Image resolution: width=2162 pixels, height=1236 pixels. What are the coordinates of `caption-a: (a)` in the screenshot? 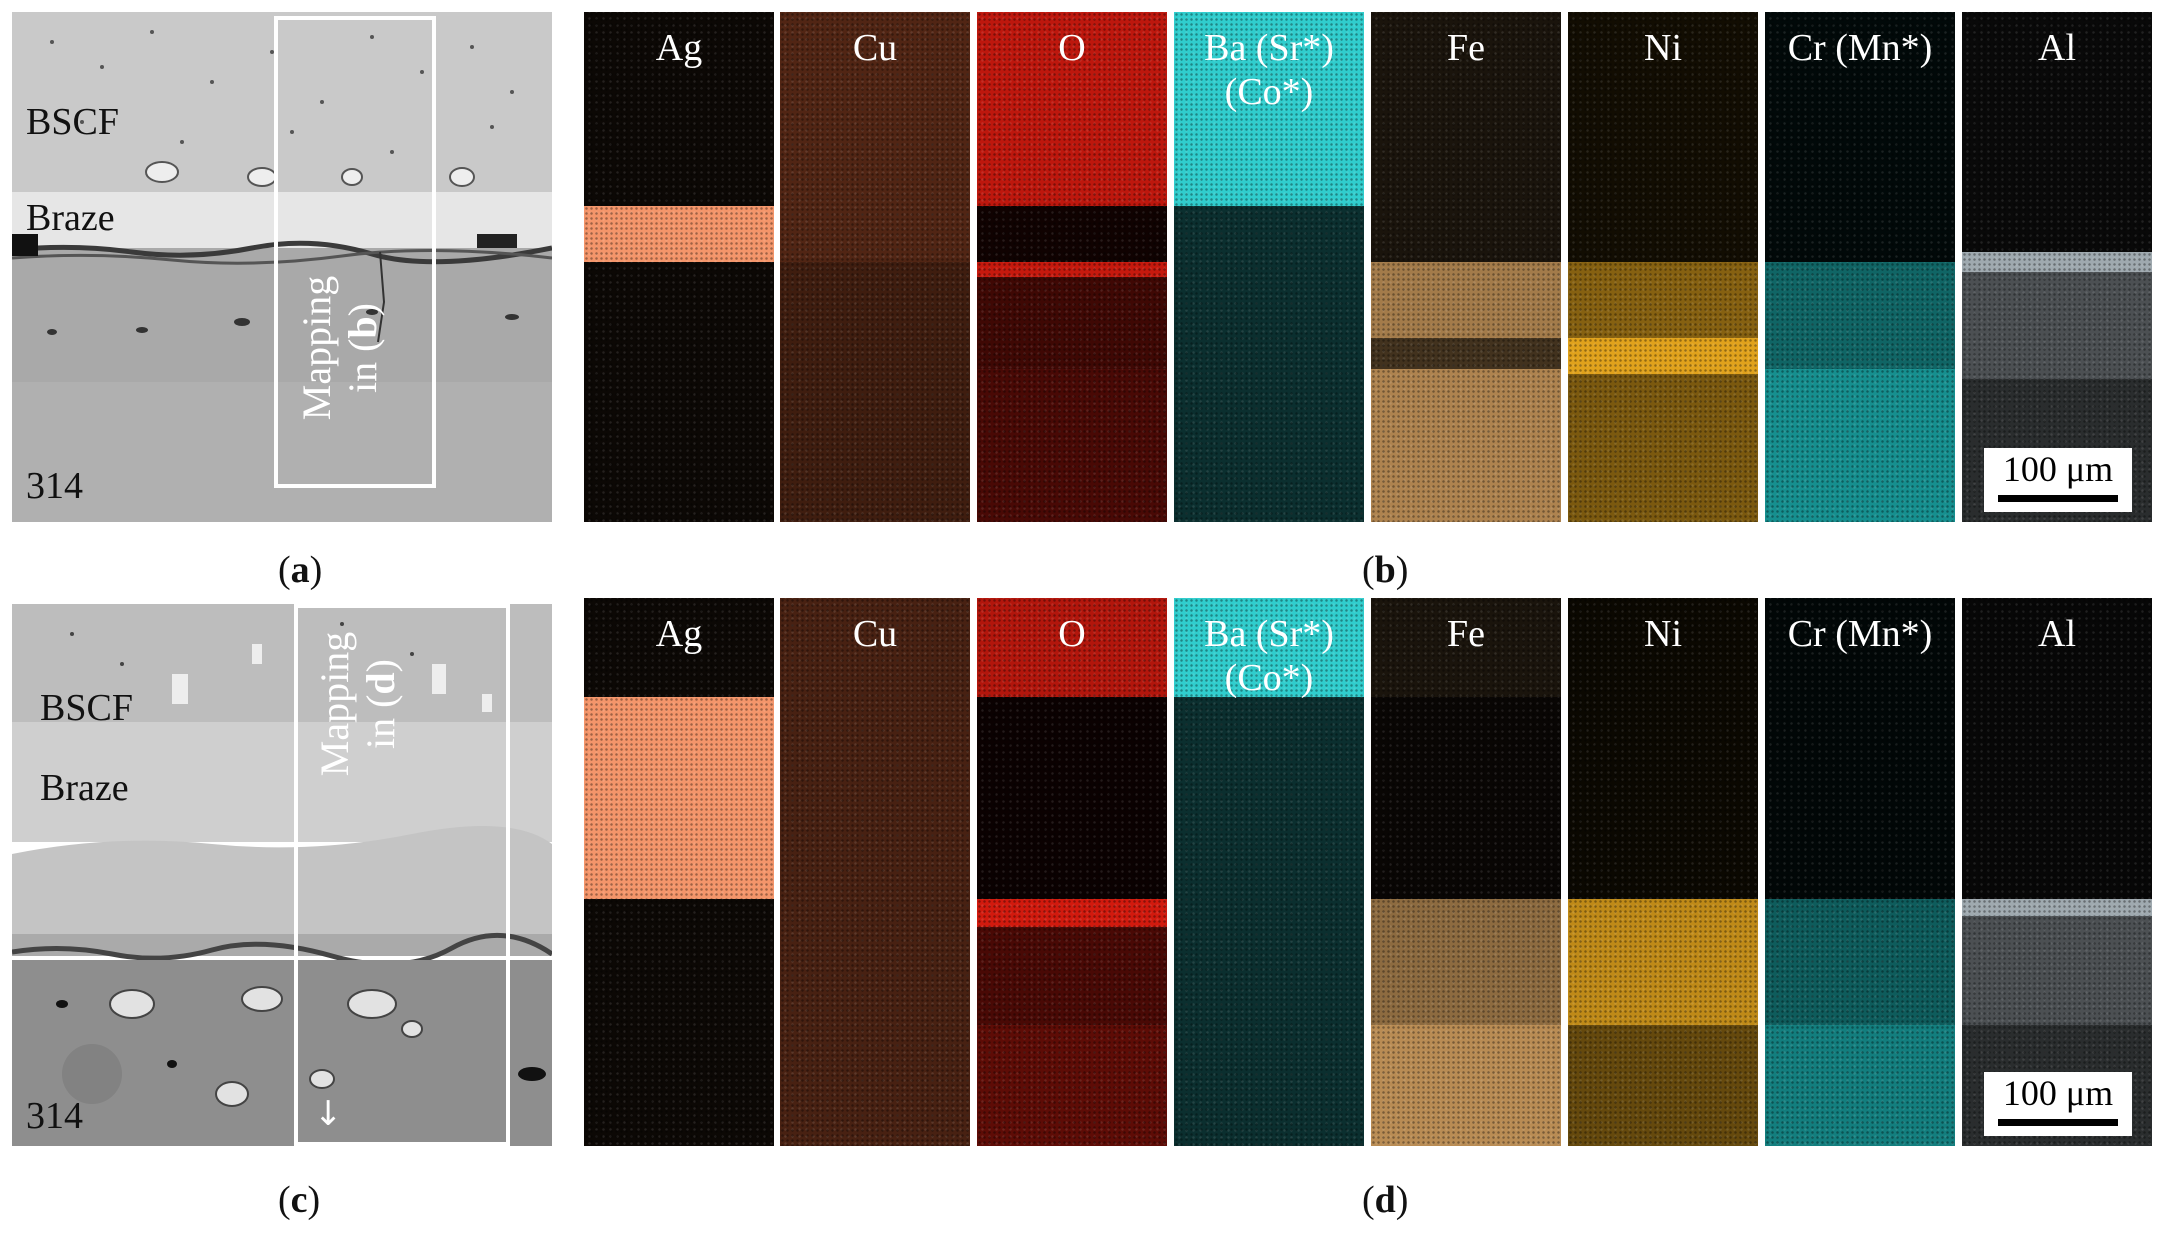 It's located at (300, 570).